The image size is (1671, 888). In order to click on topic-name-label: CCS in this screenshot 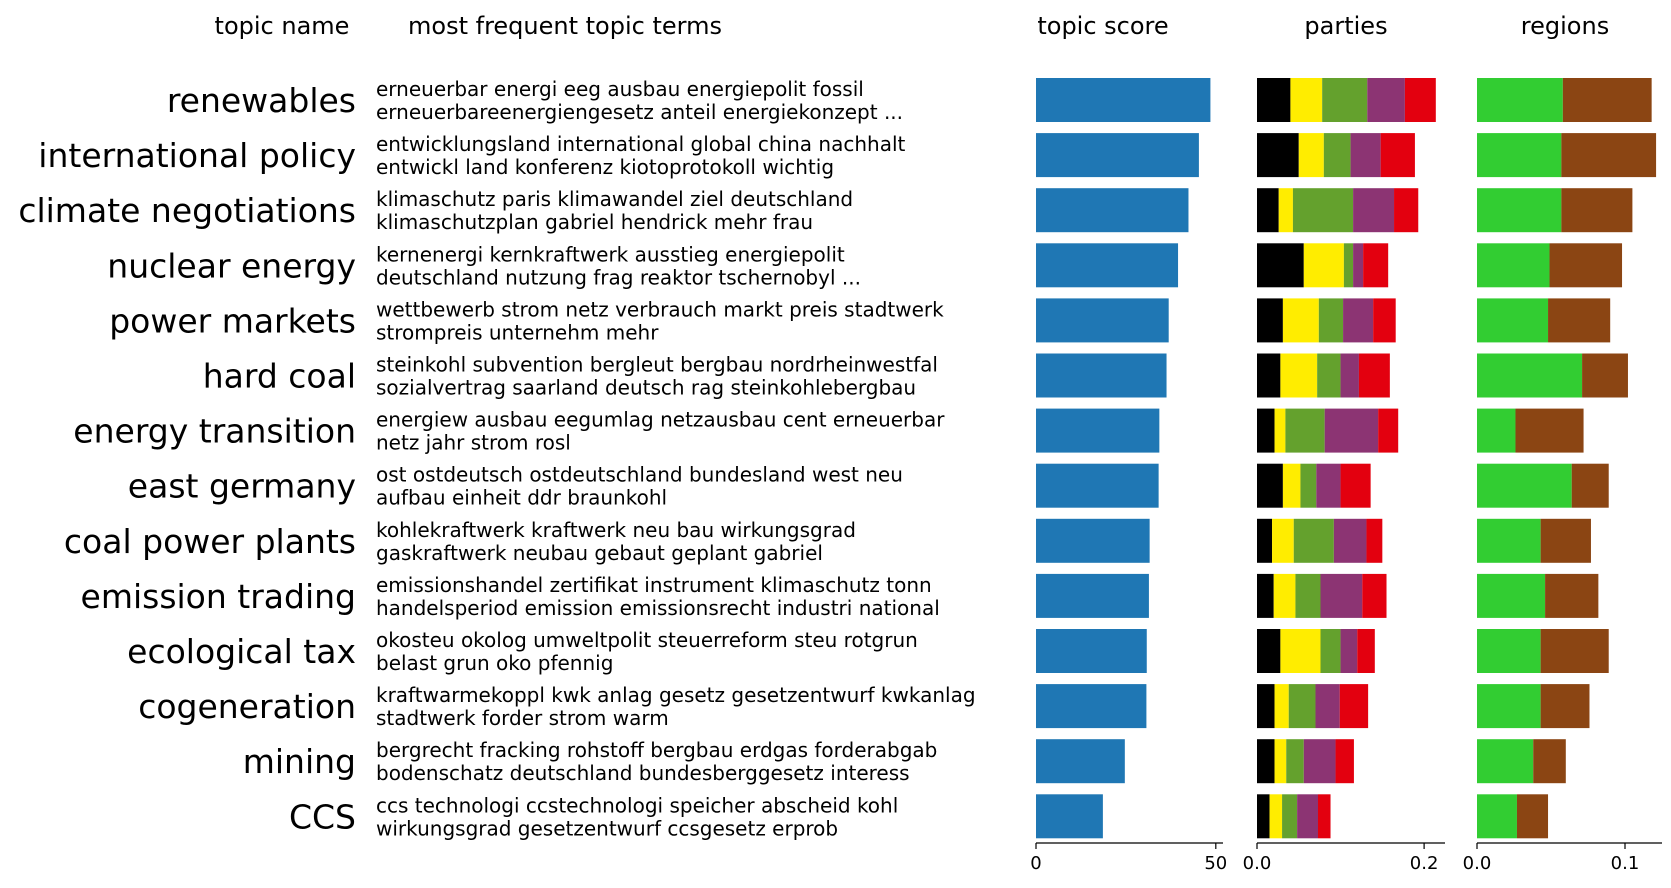, I will do `click(322, 816)`.